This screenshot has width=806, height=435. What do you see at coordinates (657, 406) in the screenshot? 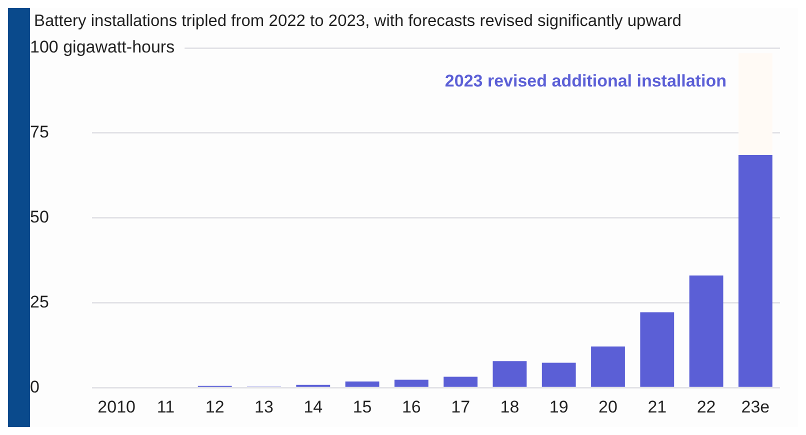
I see `x-tick-label: 21` at bounding box center [657, 406].